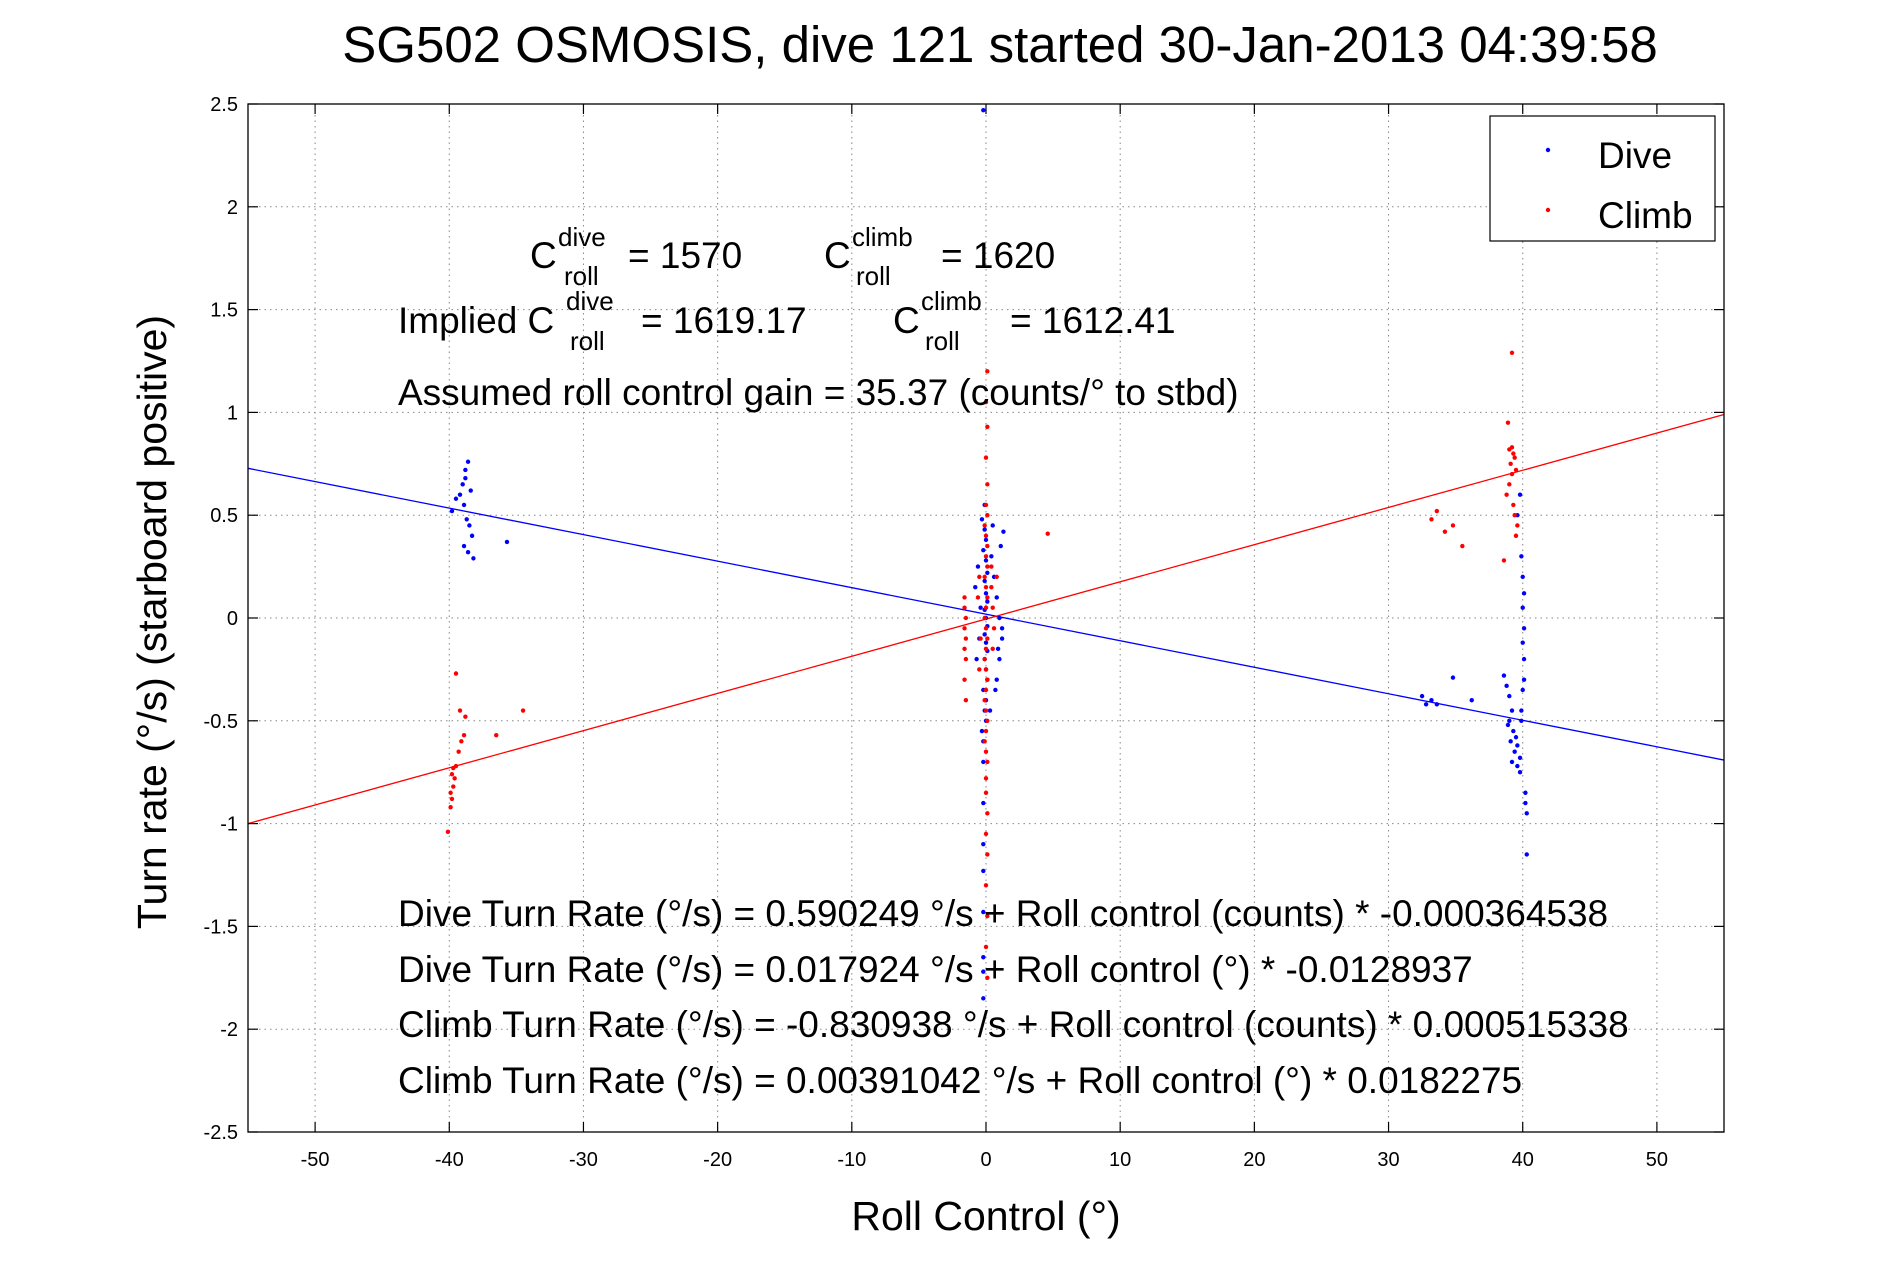  Describe the element at coordinates (717, 1160) in the screenshot. I see `x-tick-label: -20` at that location.